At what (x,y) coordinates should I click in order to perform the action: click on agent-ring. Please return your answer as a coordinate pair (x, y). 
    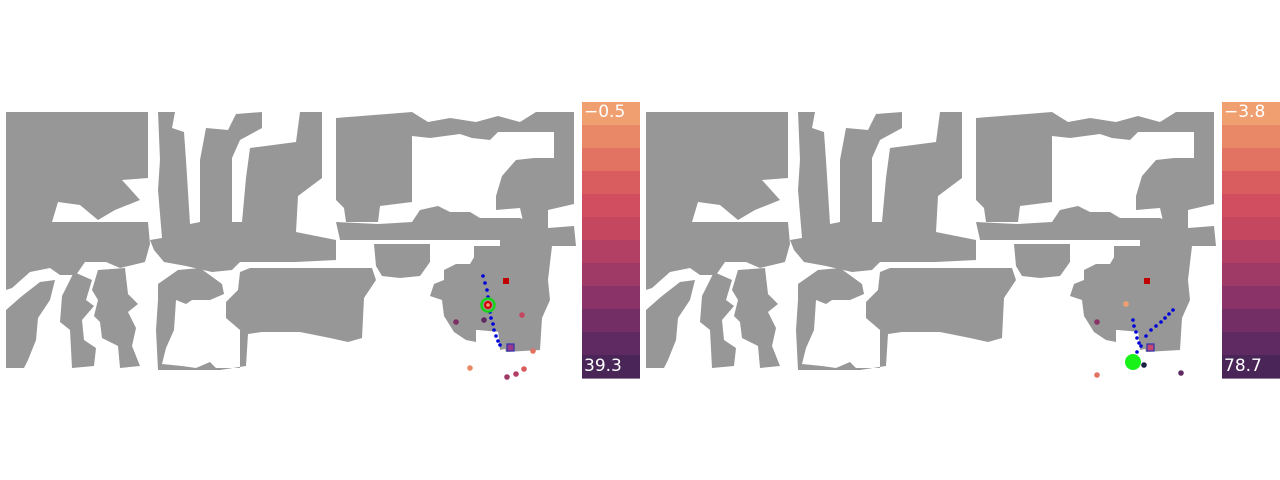
    Looking at the image, I should click on (488, 305).